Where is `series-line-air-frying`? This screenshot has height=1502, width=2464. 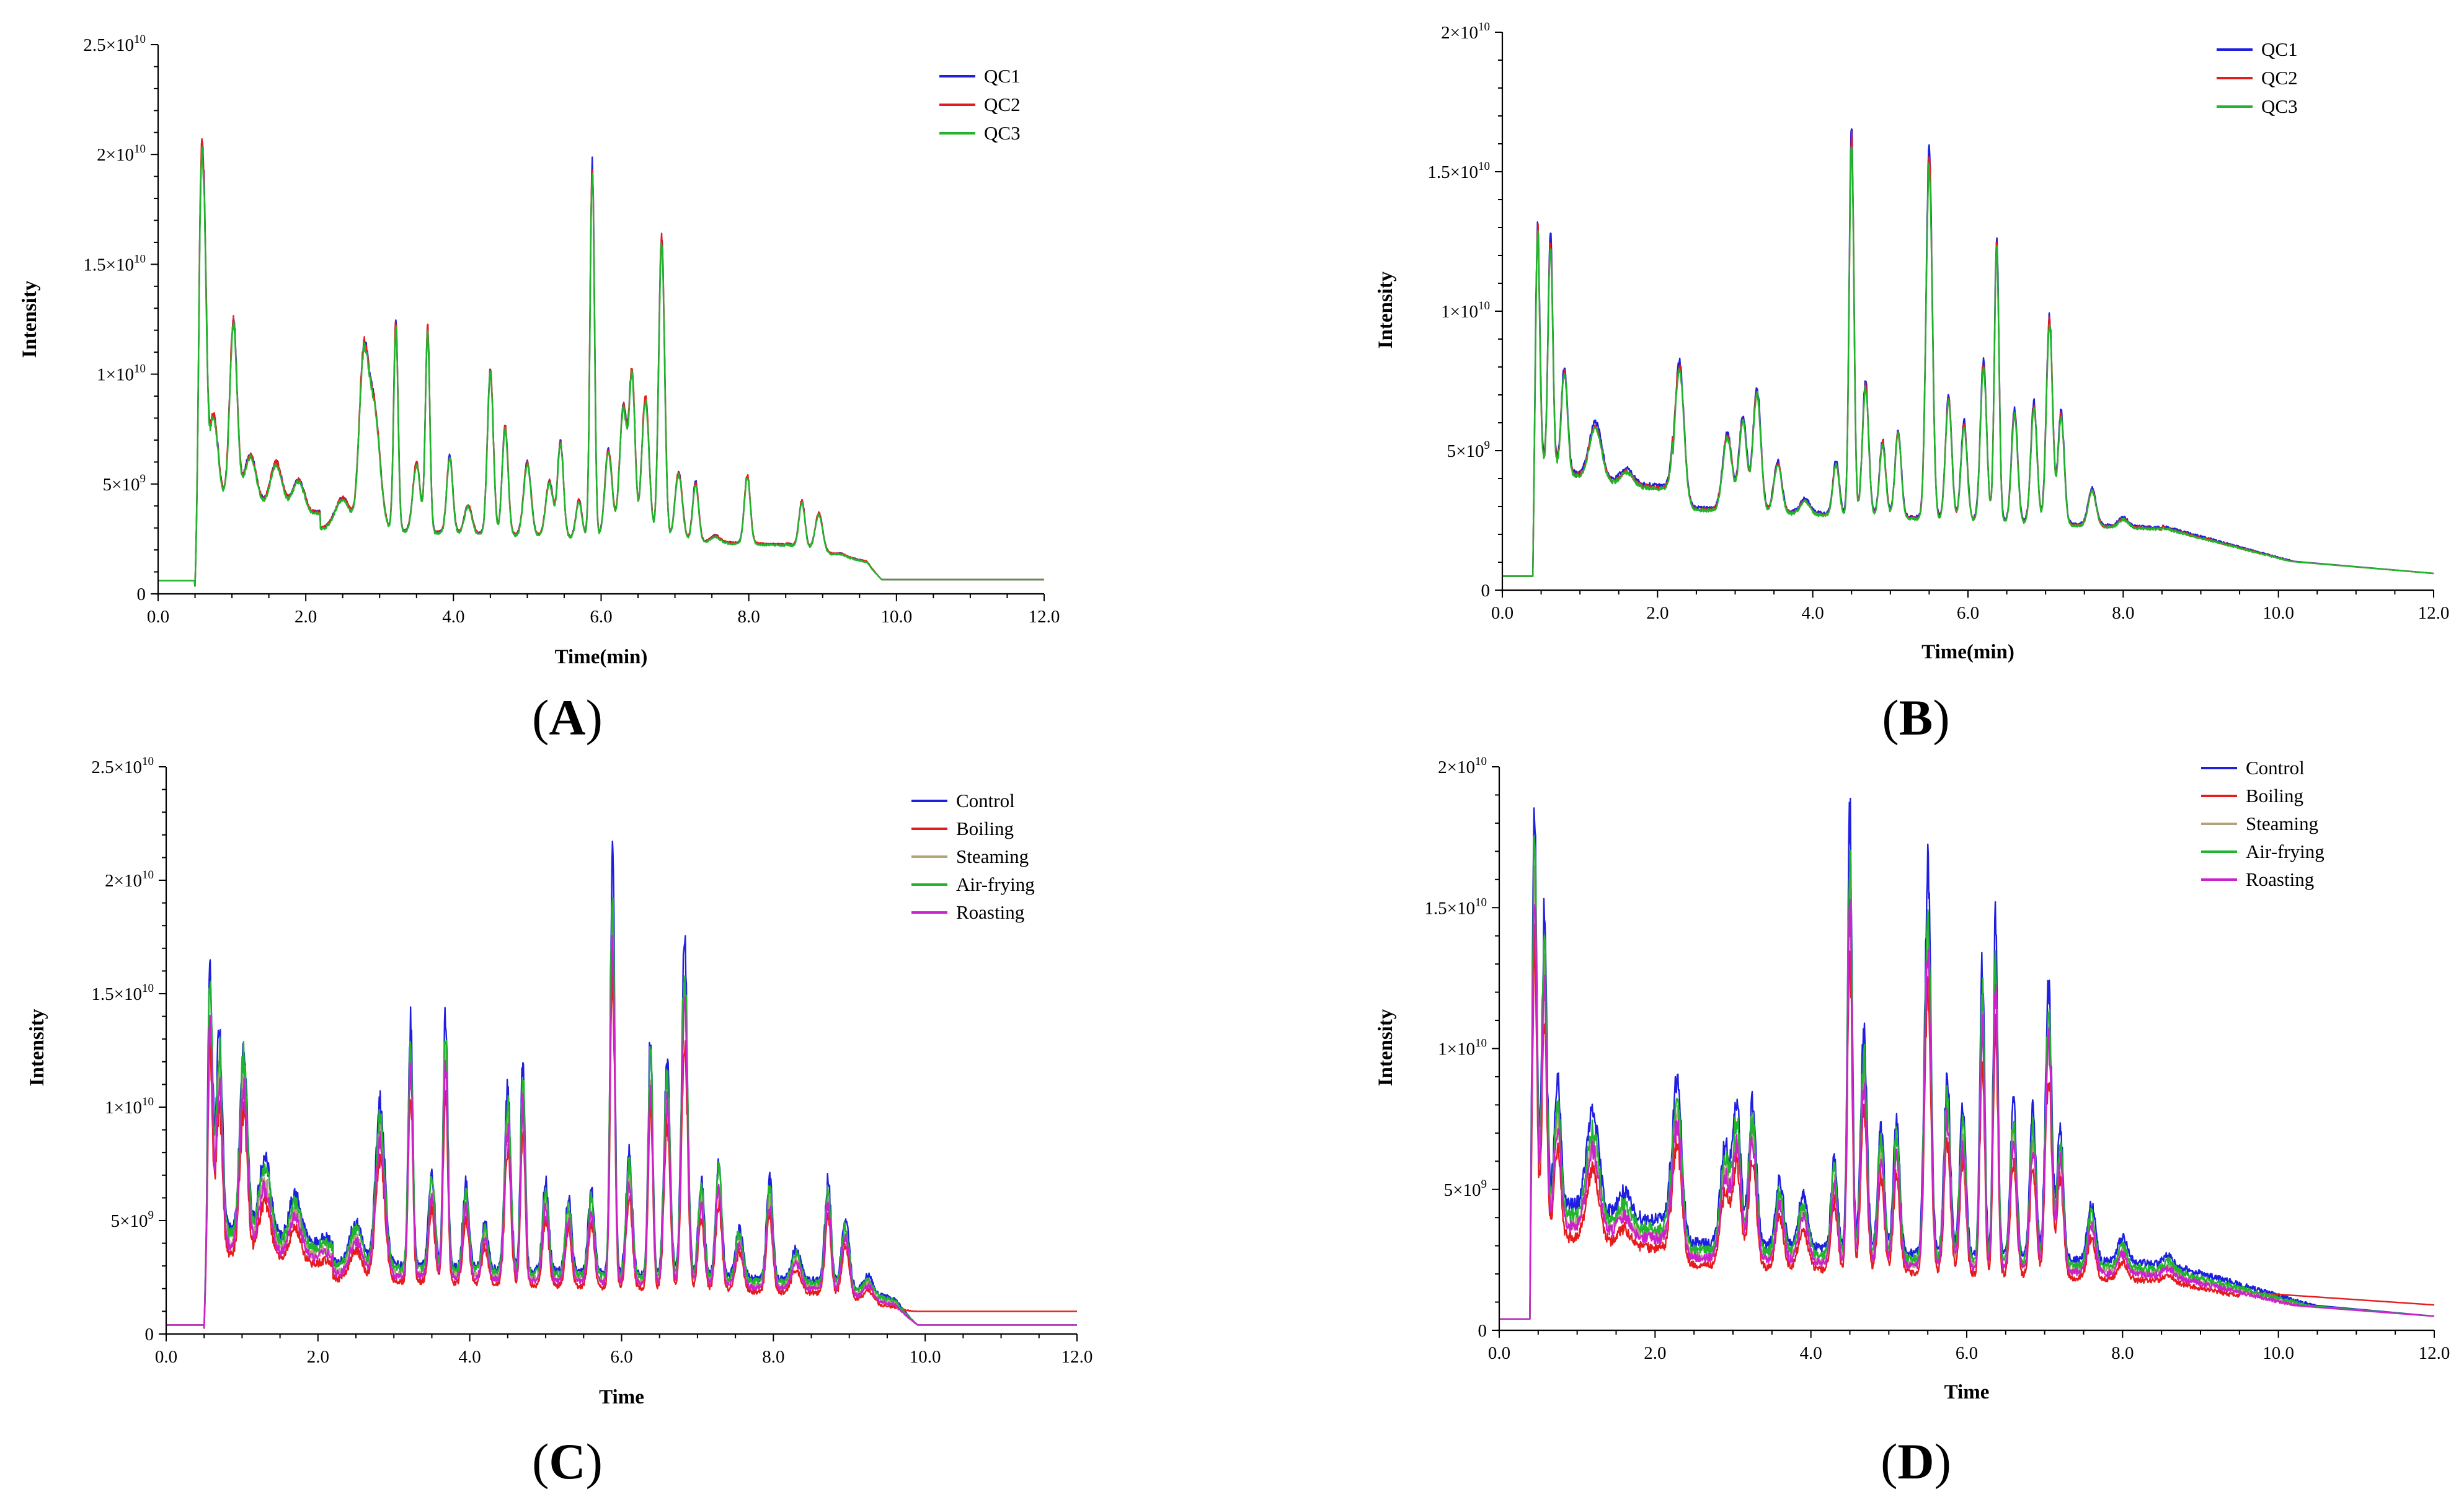
series-line-air-frying is located at coordinates (622, 1112).